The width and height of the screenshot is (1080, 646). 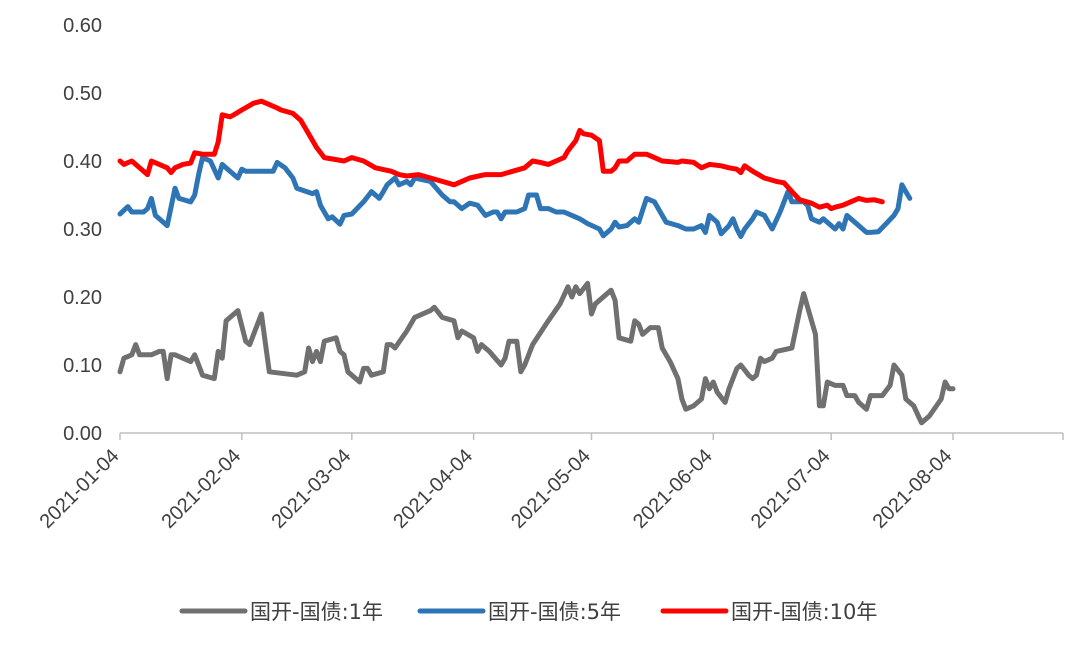 I want to click on y-tick-label: 0.00, so click(x=82, y=434).